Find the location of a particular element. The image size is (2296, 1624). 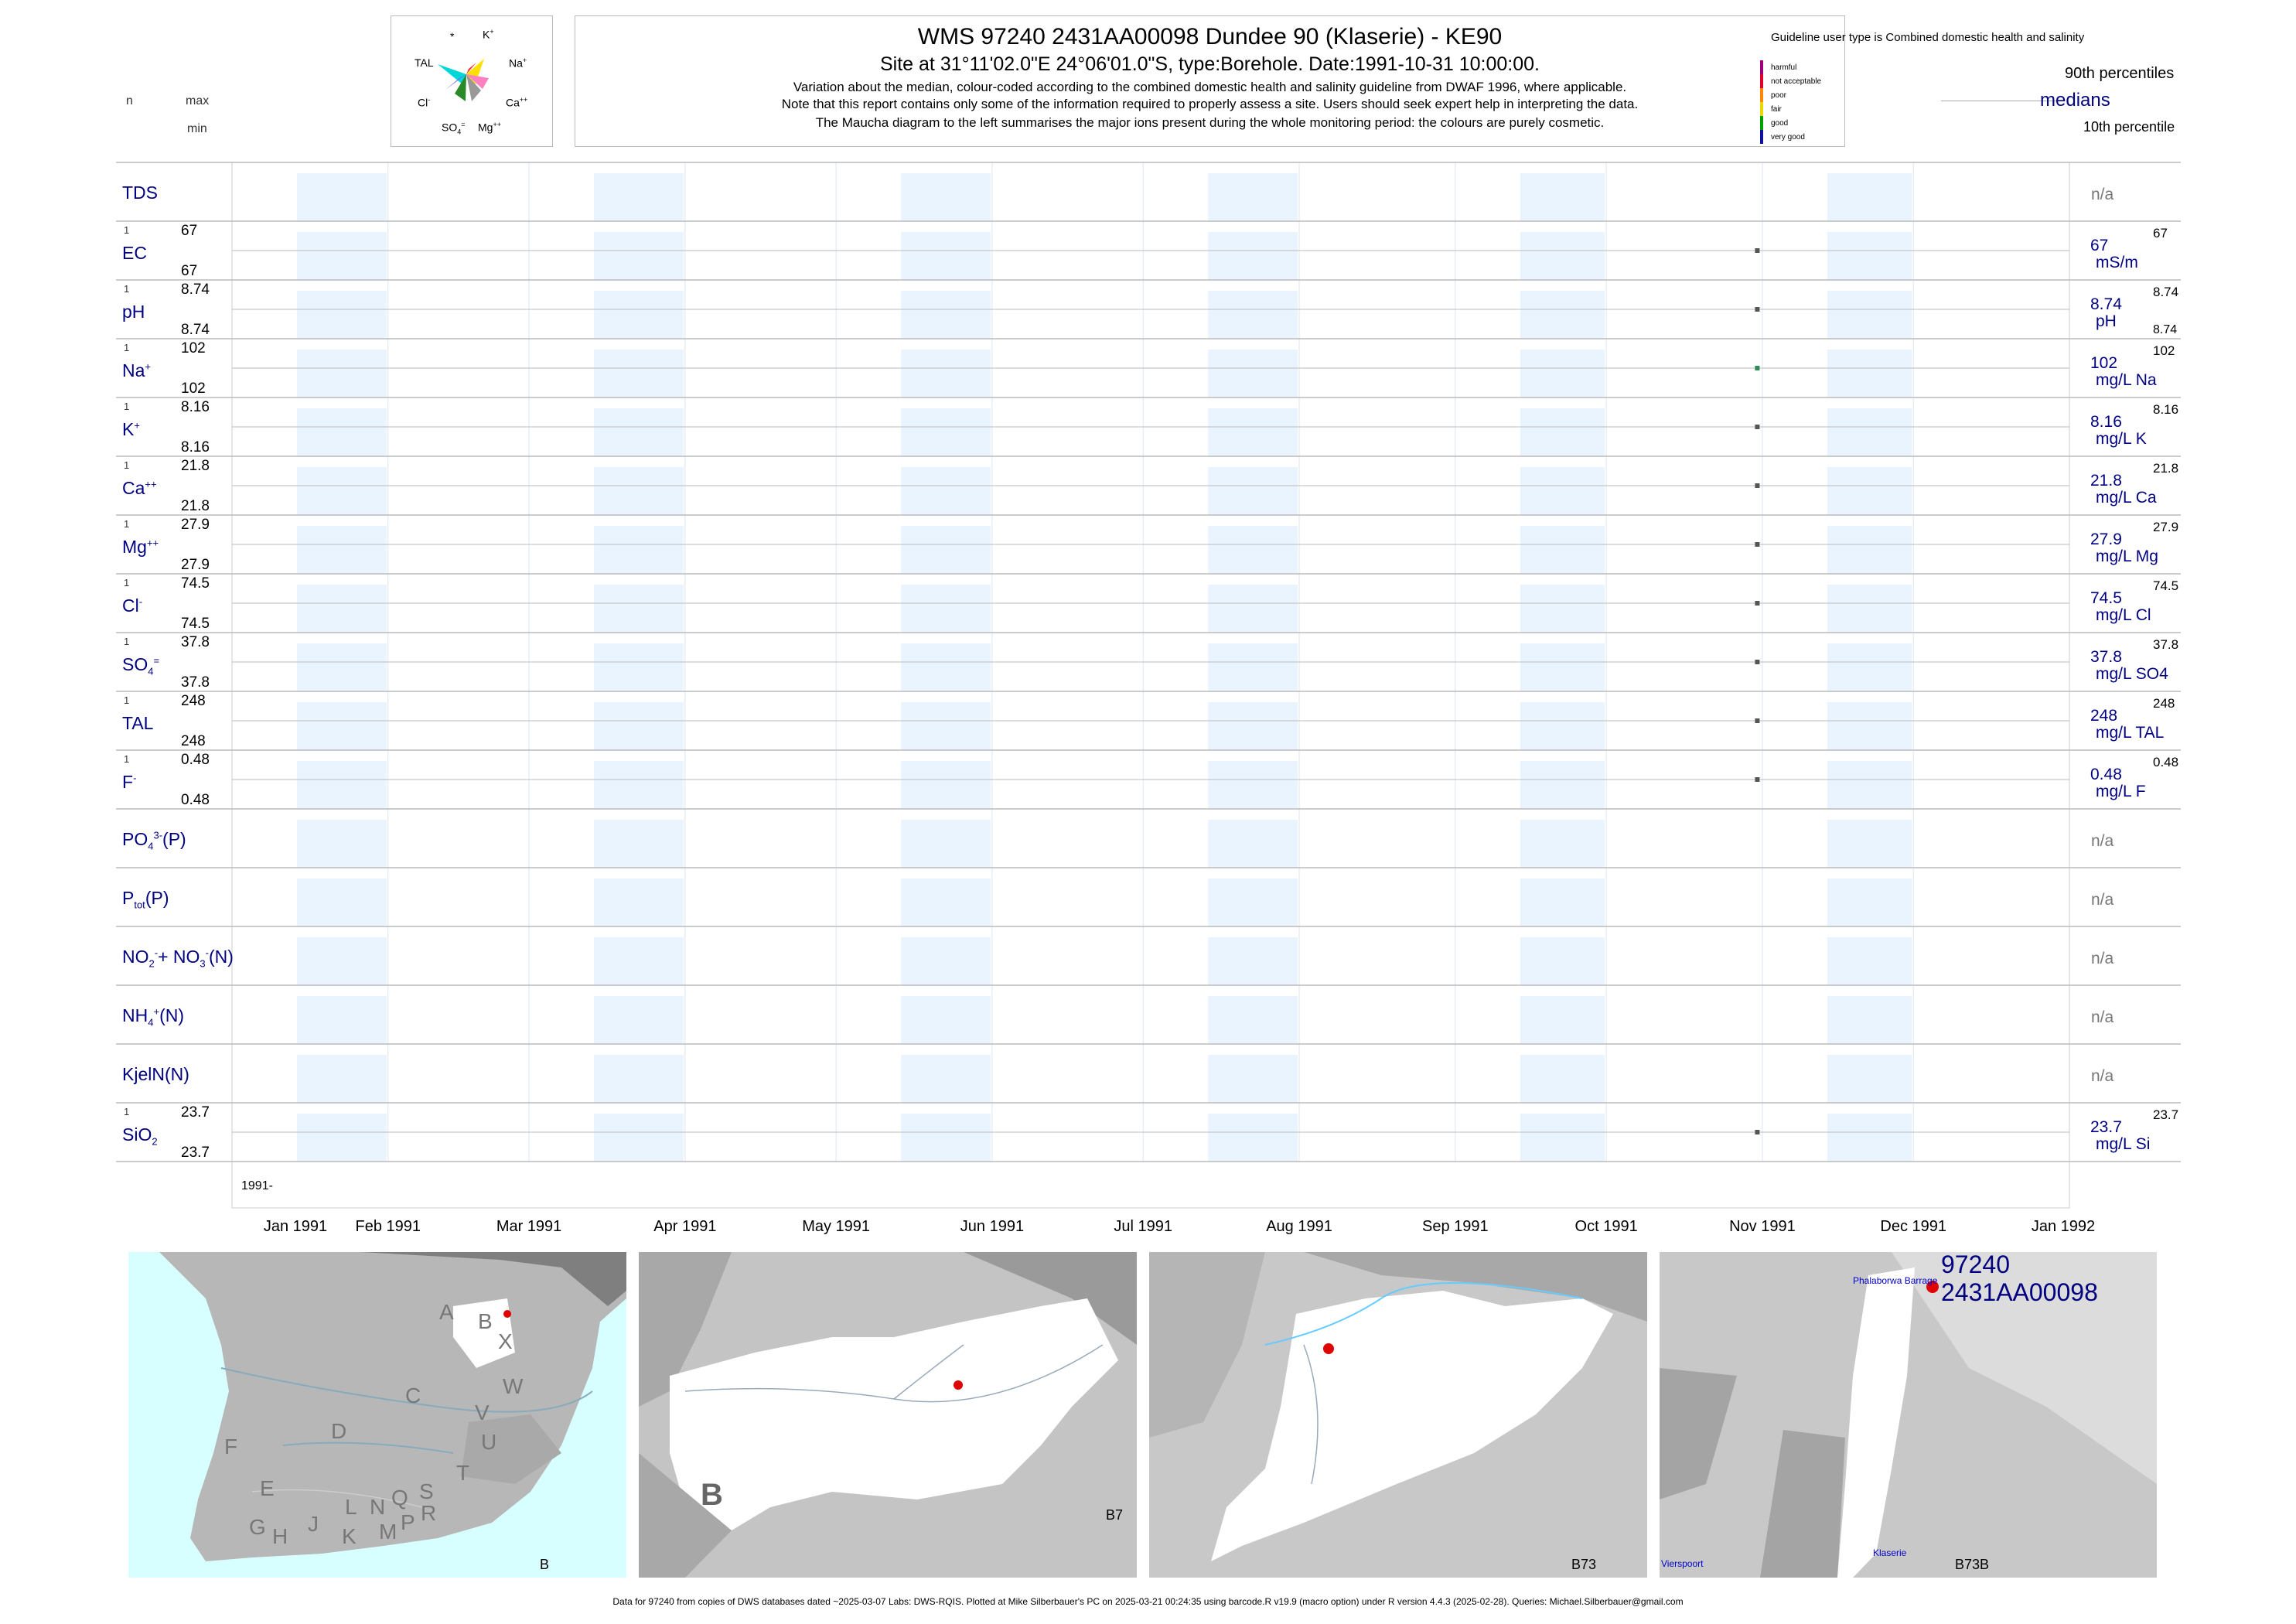

median-value-ec: 67 is located at coordinates (2099, 245).